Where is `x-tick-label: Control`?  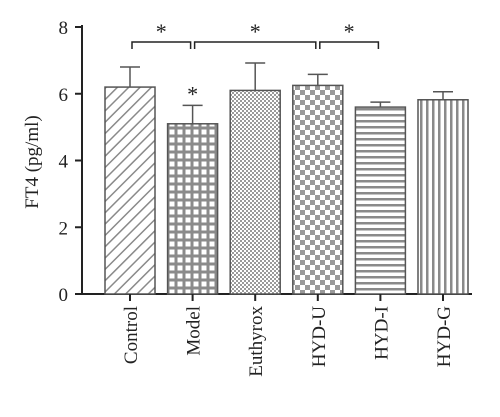
x-tick-label: Control is located at coordinates (131, 335).